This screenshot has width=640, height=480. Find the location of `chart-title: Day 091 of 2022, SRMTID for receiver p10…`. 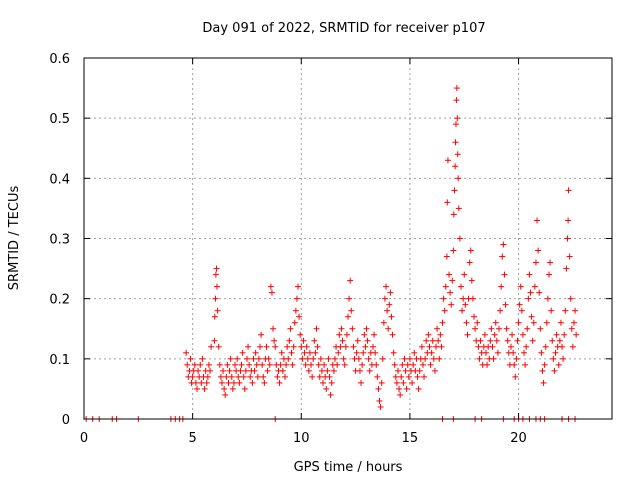

chart-title: Day 091 of 2022, SRMTID for receiver p10… is located at coordinates (343, 28).